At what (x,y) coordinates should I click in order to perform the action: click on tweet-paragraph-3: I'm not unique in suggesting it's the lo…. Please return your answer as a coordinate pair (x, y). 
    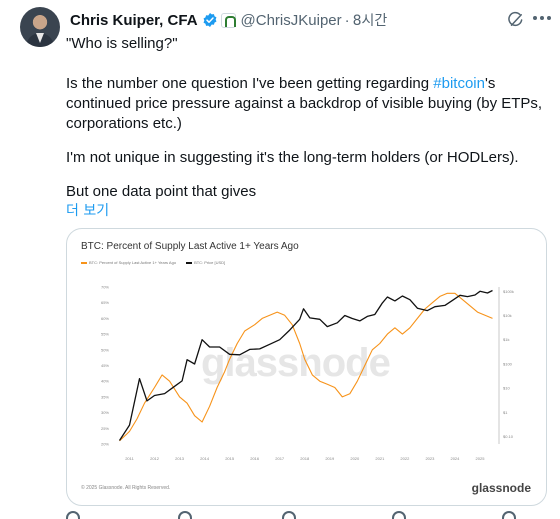
    Looking at the image, I should click on (292, 157).